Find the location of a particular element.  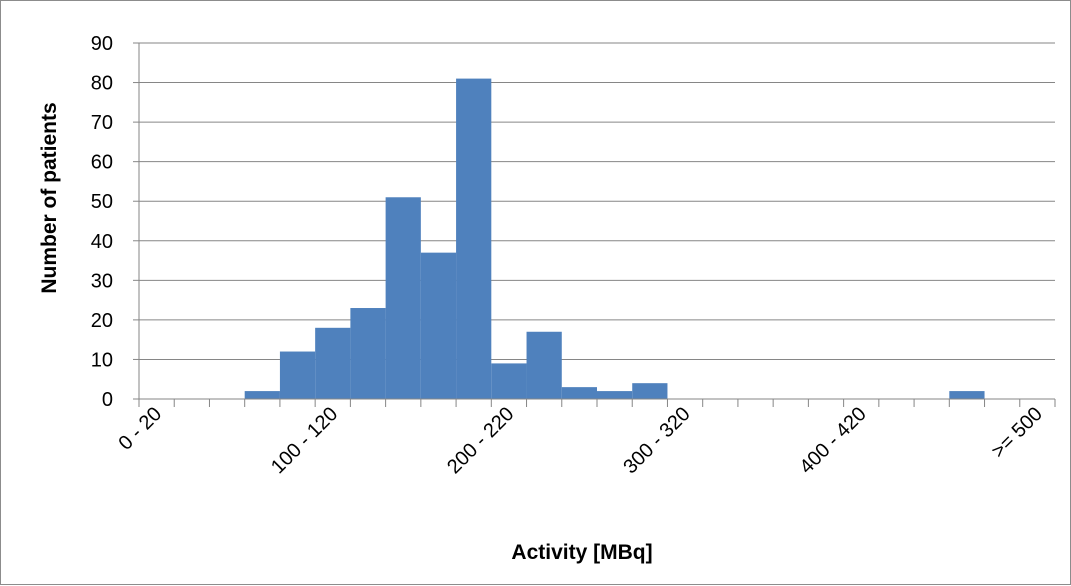

y-tick-label: 10 is located at coordinates (102, 360).